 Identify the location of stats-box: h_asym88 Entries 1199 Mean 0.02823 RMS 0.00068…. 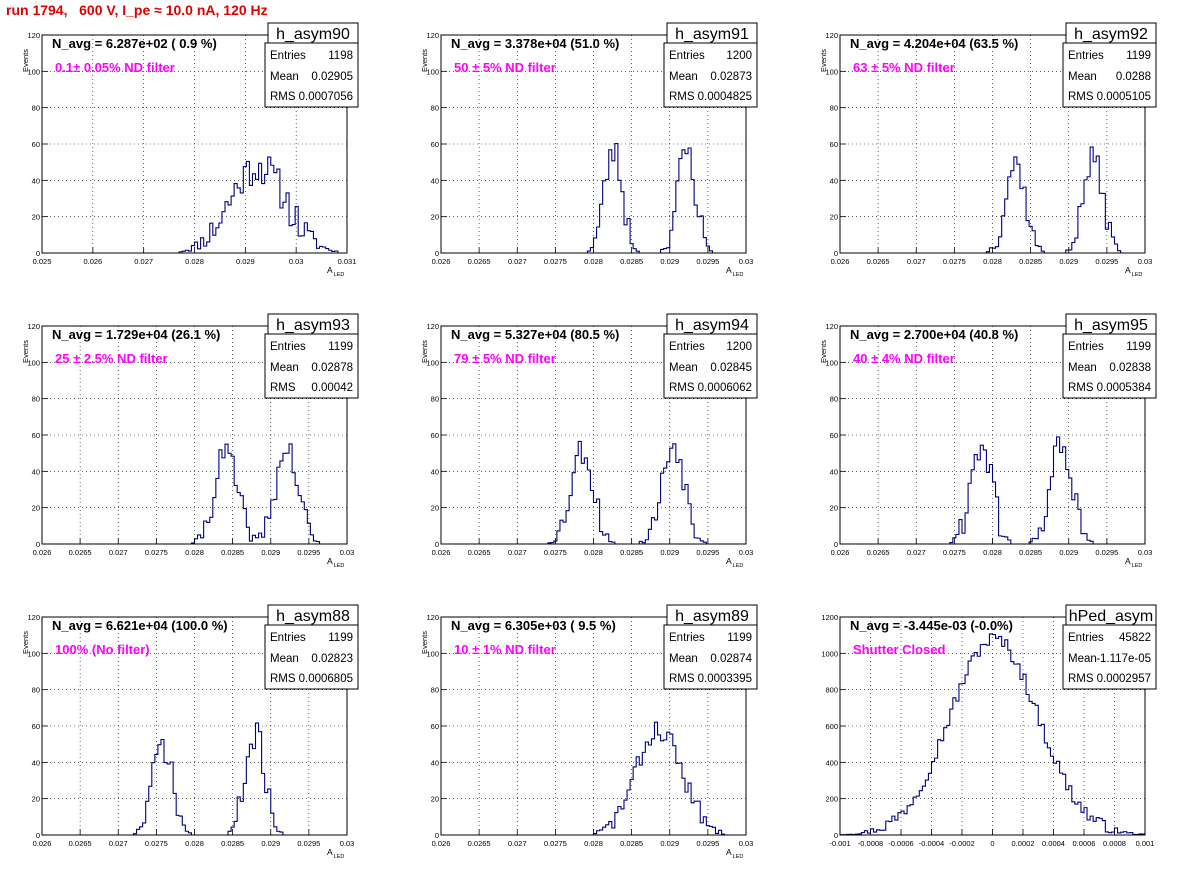
(311, 647).